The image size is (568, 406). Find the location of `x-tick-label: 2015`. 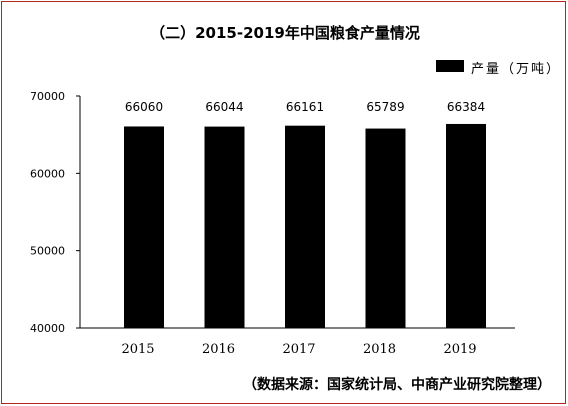

x-tick-label: 2015 is located at coordinates (137, 349).